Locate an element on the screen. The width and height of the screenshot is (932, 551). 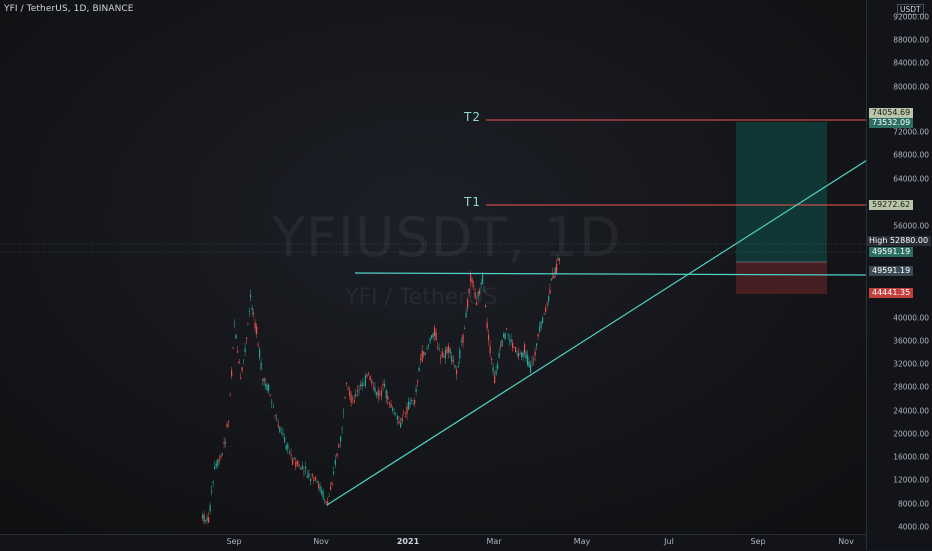
watermark-description: YFI / TetherUS is located at coordinates (421, 297).